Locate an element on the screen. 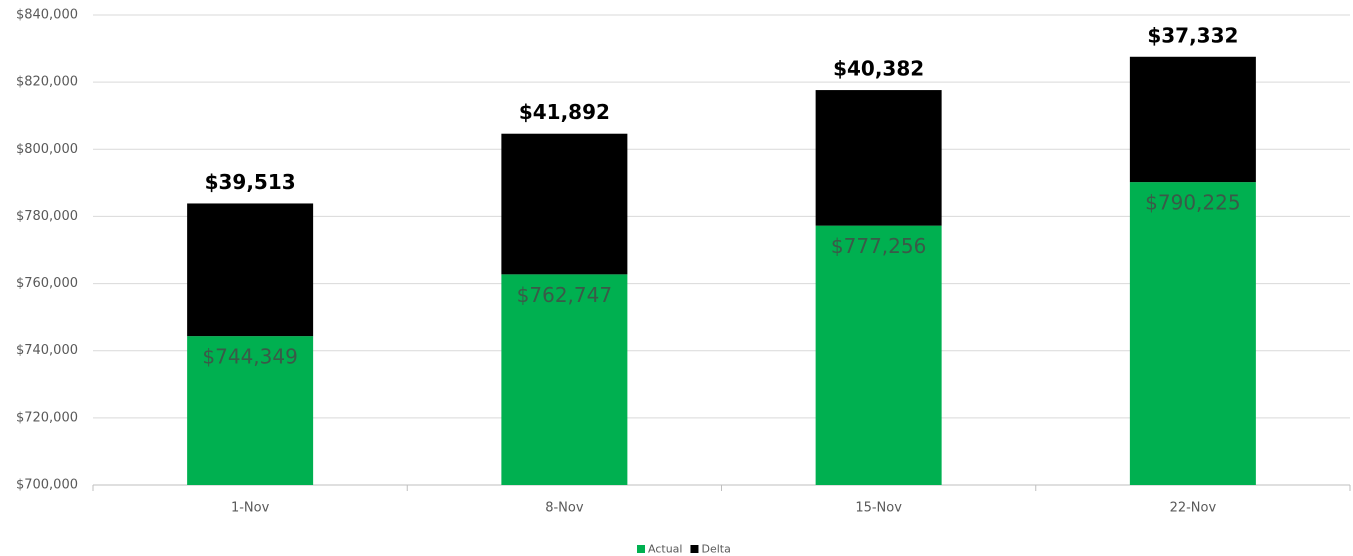 Image resolution: width=1353 pixels, height=556 pixels. y-tick-label: $800,000 is located at coordinates (47, 149).